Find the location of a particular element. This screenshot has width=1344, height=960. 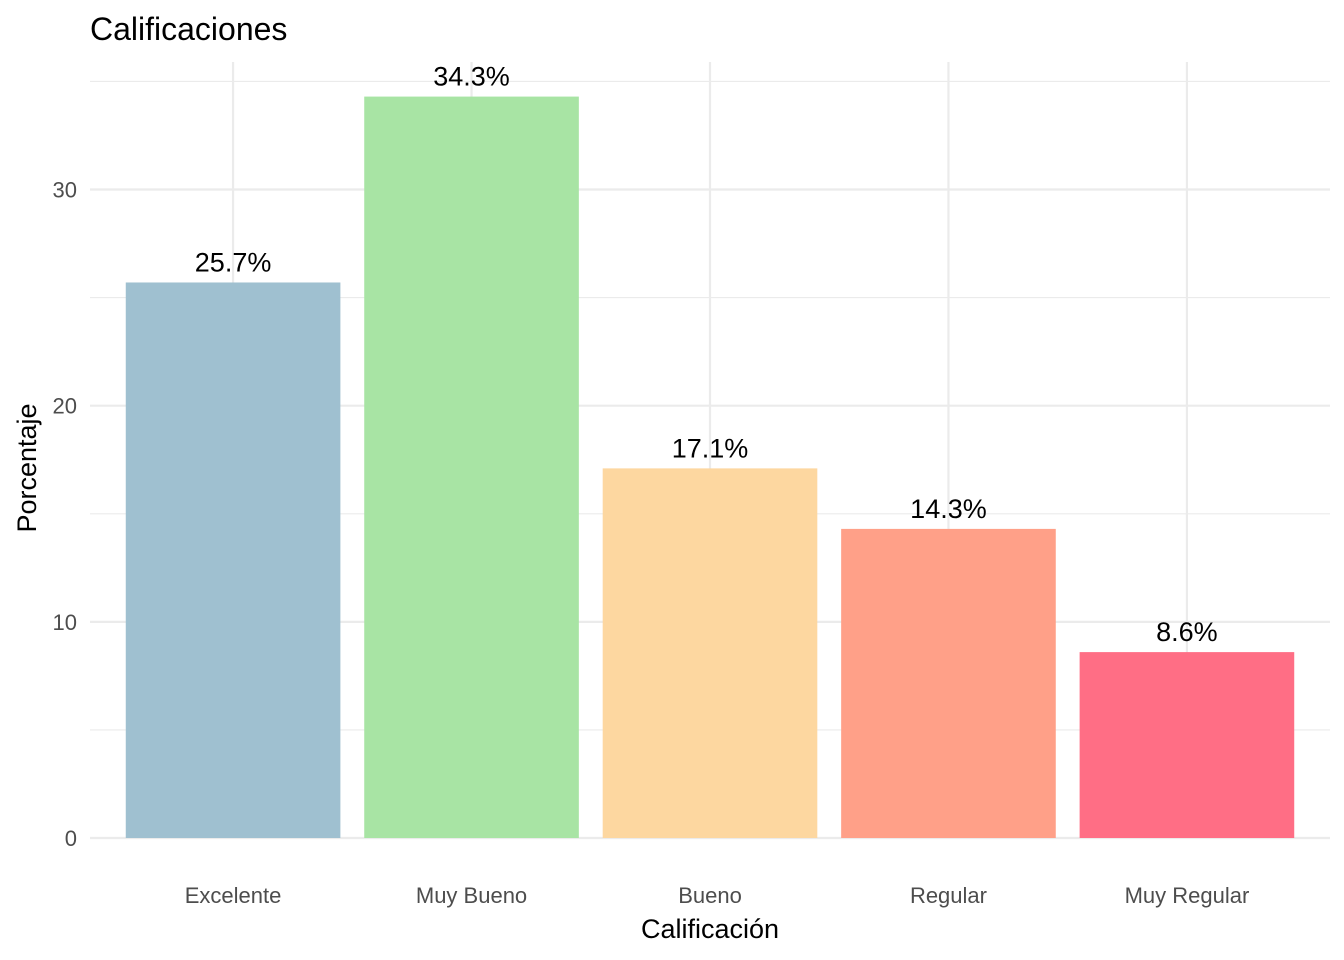

data-label: 25.7% is located at coordinates (233, 262).